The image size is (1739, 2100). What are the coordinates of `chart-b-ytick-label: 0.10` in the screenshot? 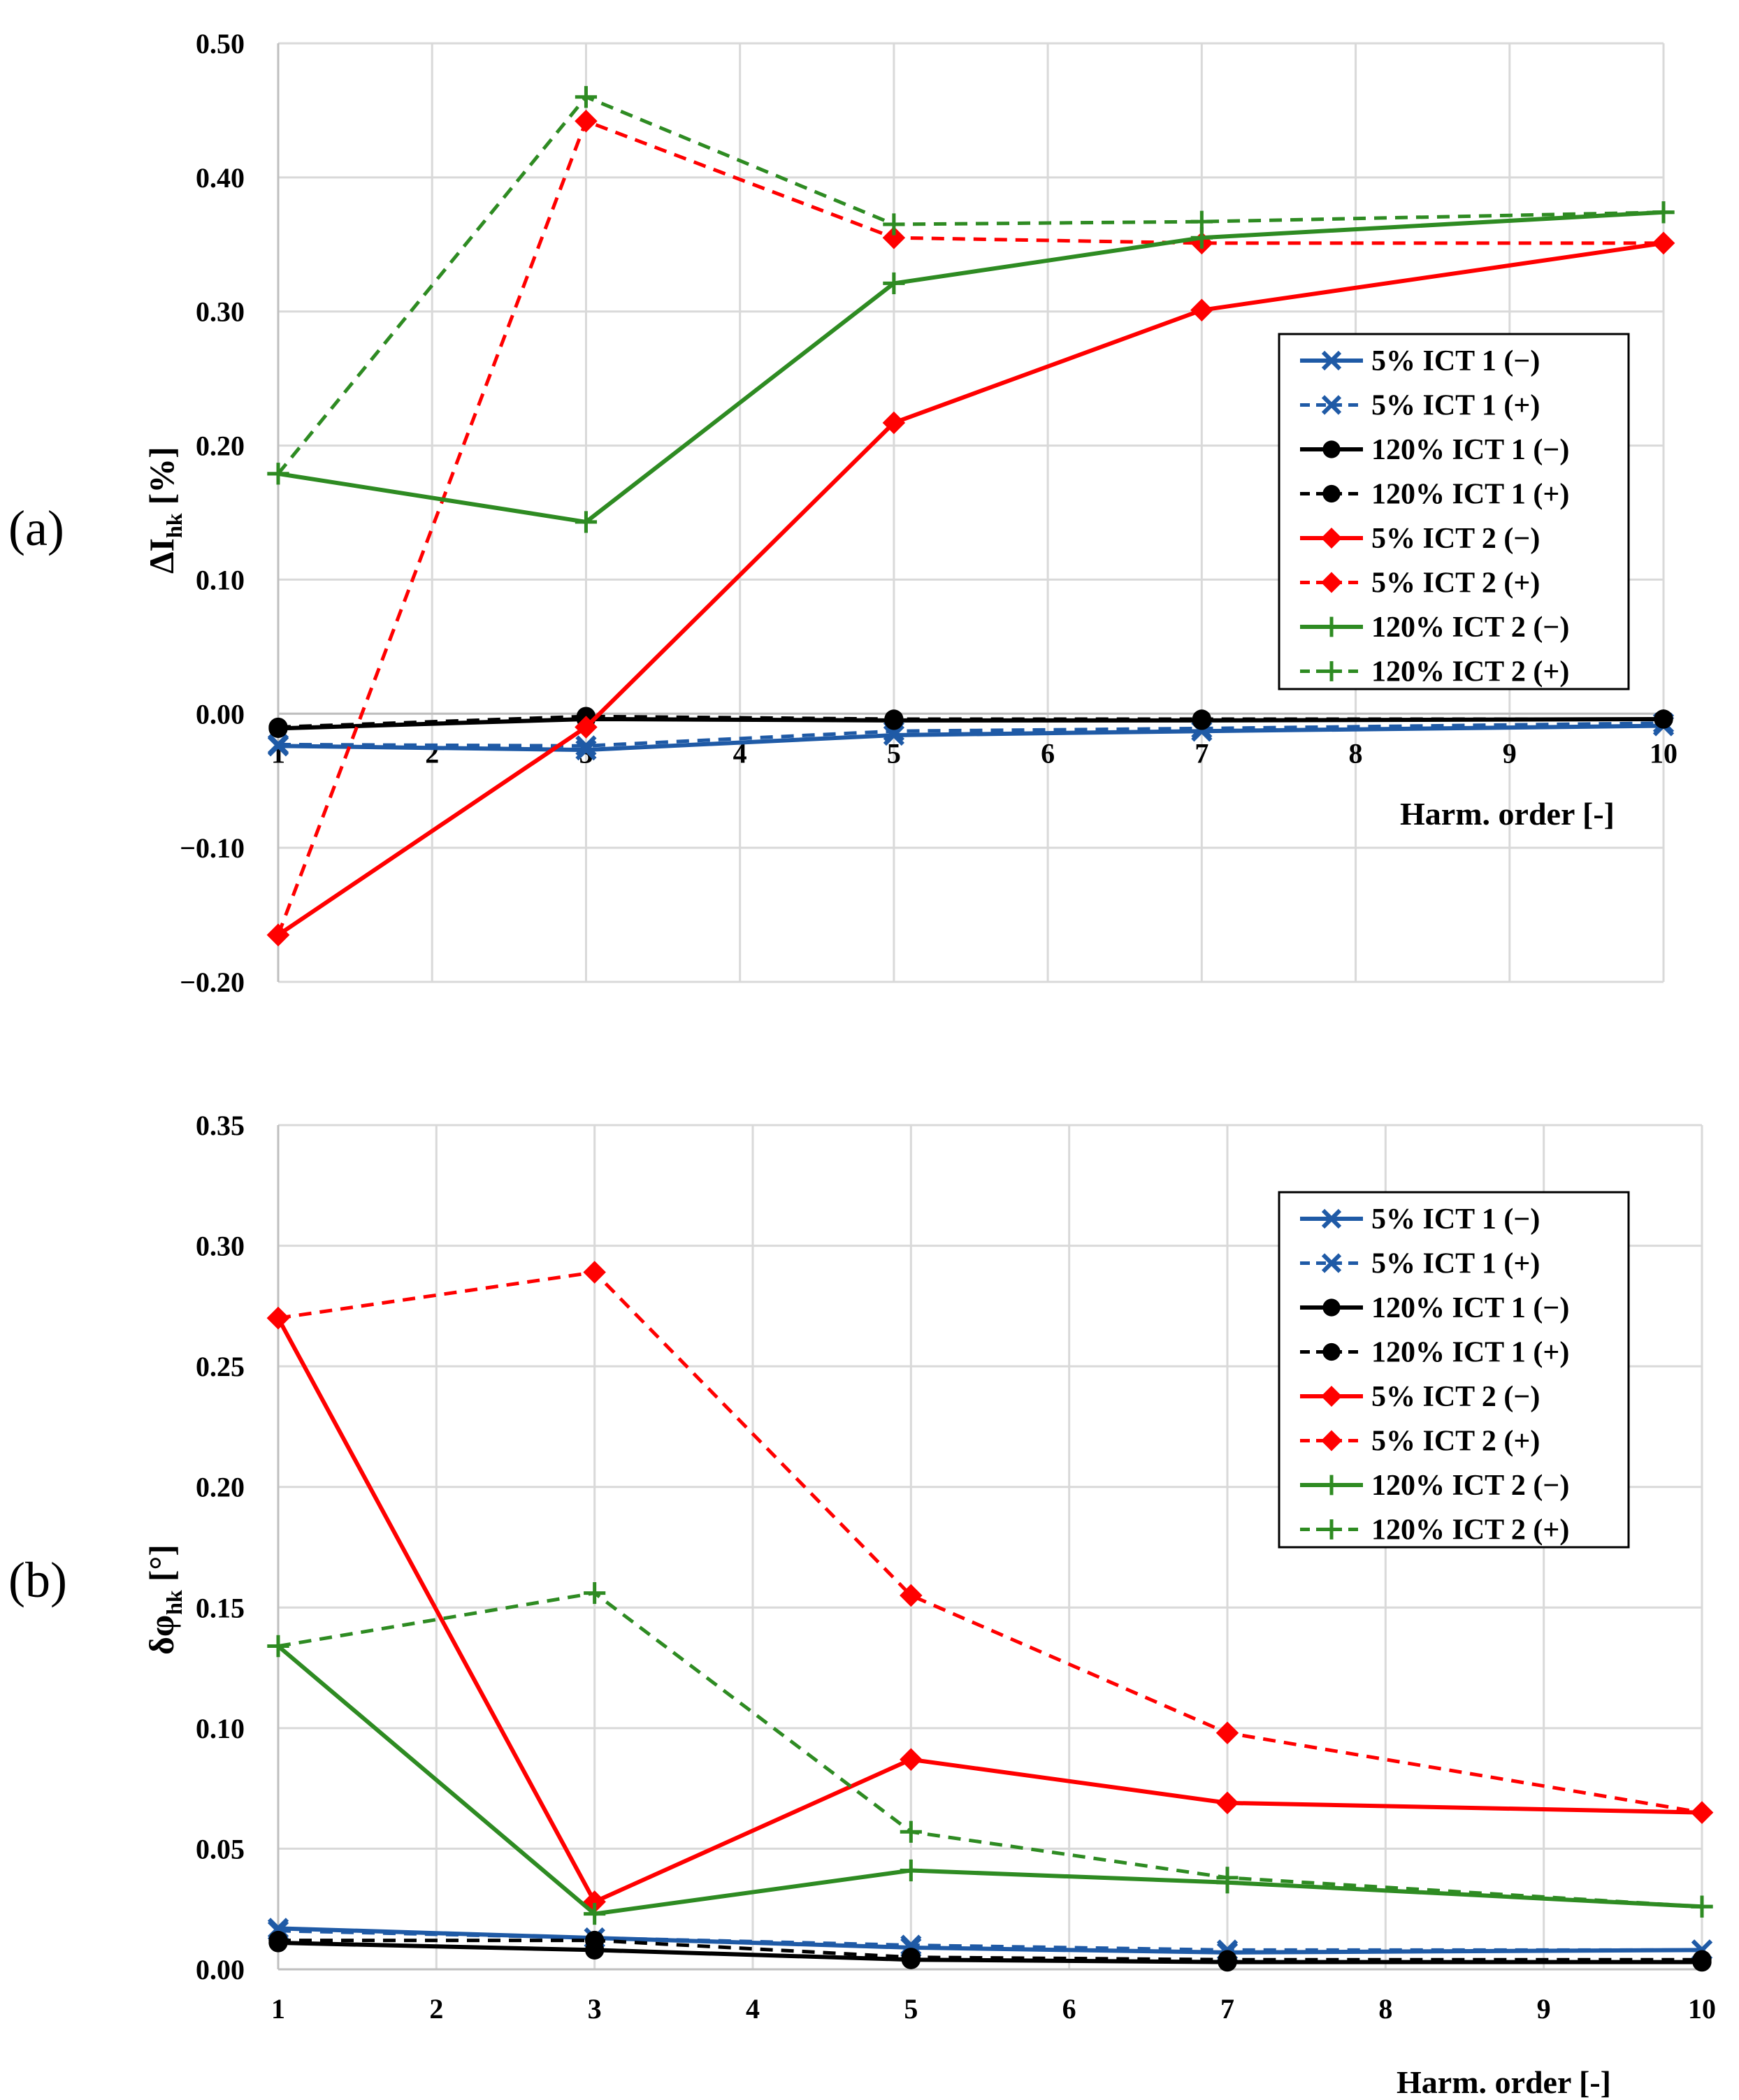 It's located at (220, 1729).